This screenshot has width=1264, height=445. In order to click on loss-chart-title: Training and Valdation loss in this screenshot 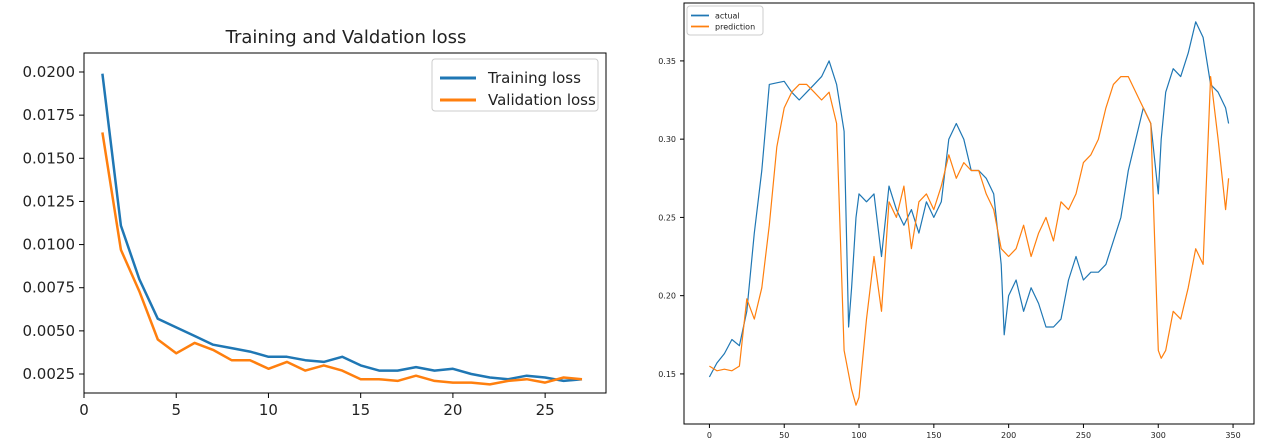, I will do `click(346, 37)`.